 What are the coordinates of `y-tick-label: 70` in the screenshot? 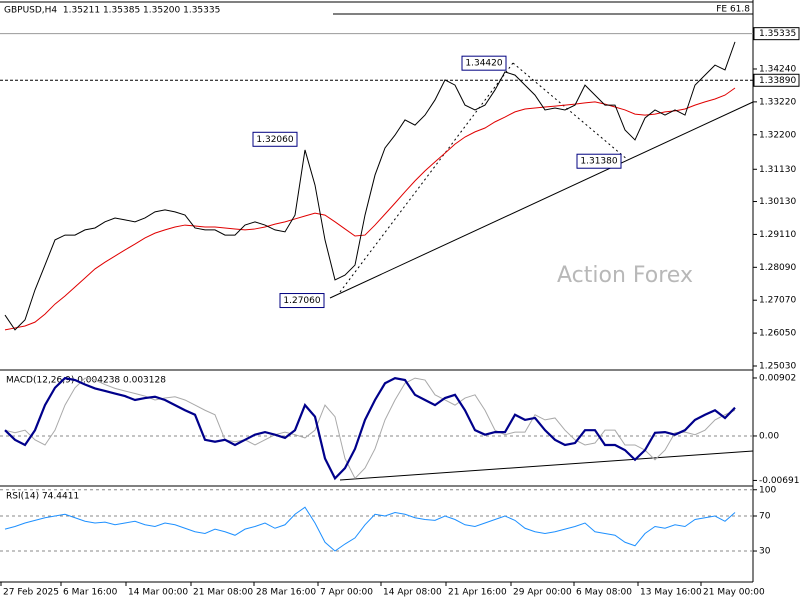 It's located at (765, 517).